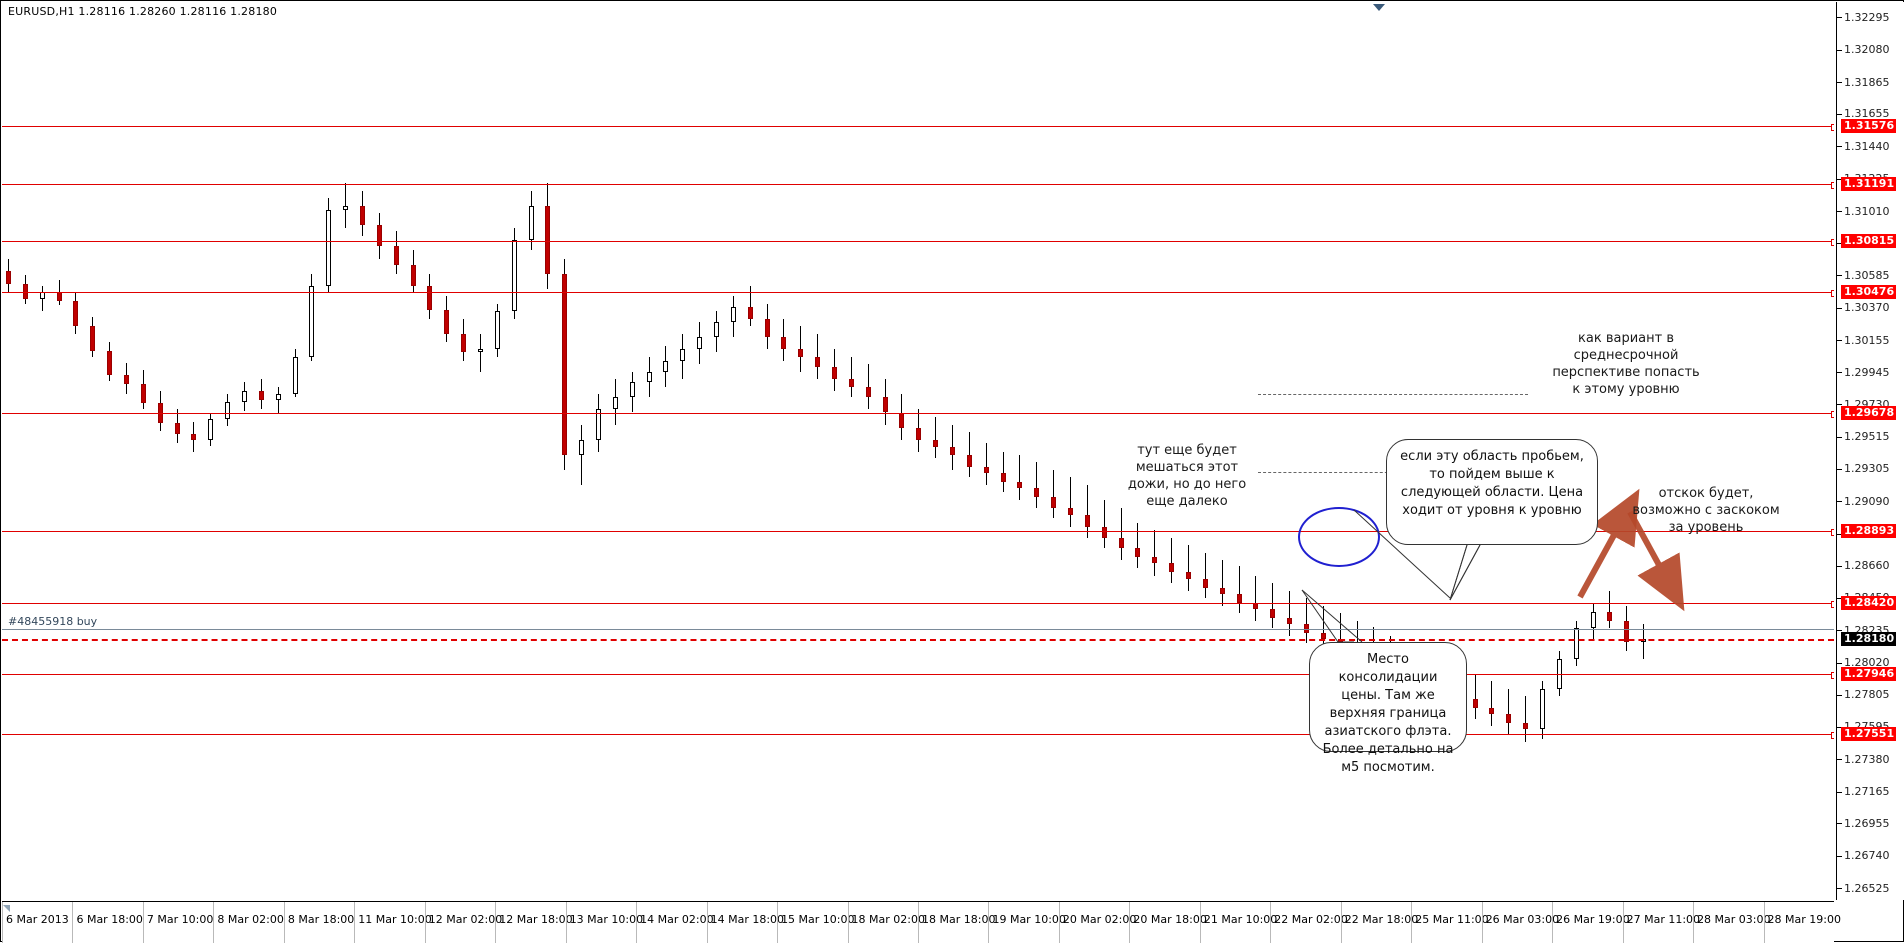  I want to click on time-tick: 6 Mar 18:00, so click(109, 919).